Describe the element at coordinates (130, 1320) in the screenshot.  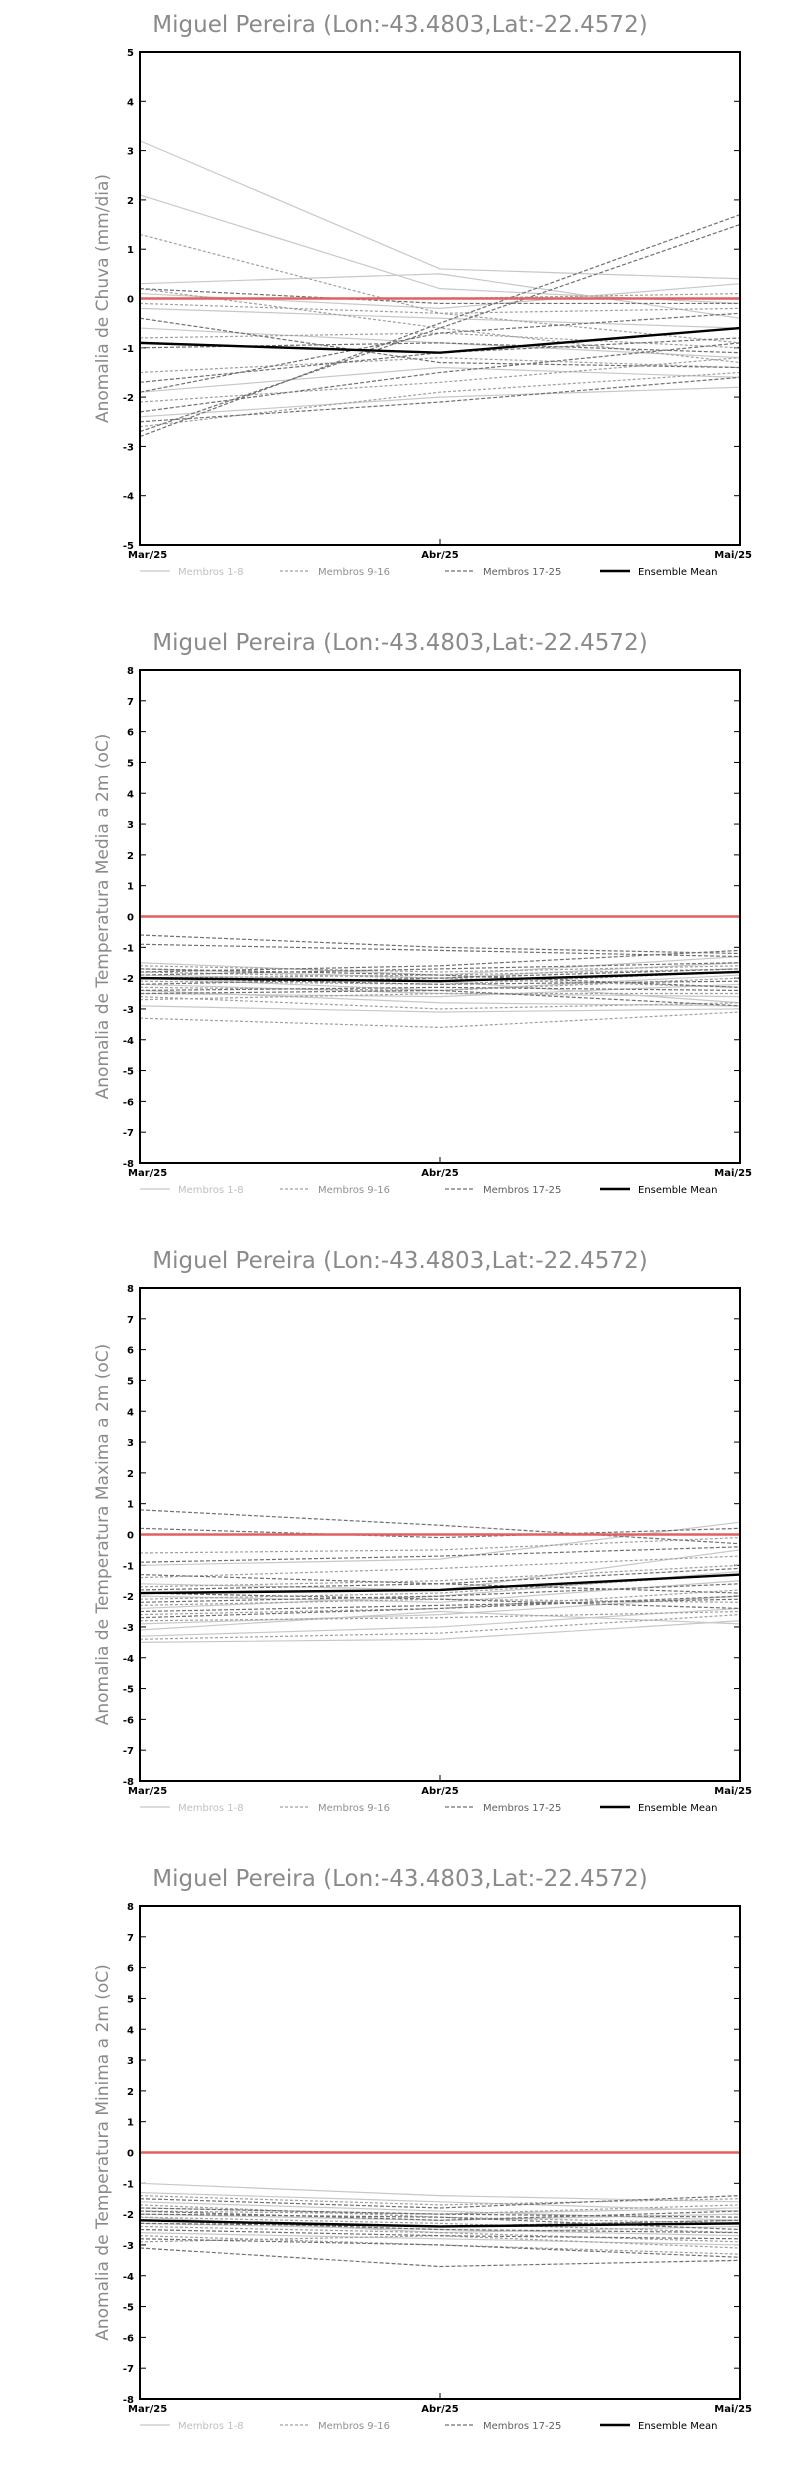
I see `y-tick-label: 7` at that location.